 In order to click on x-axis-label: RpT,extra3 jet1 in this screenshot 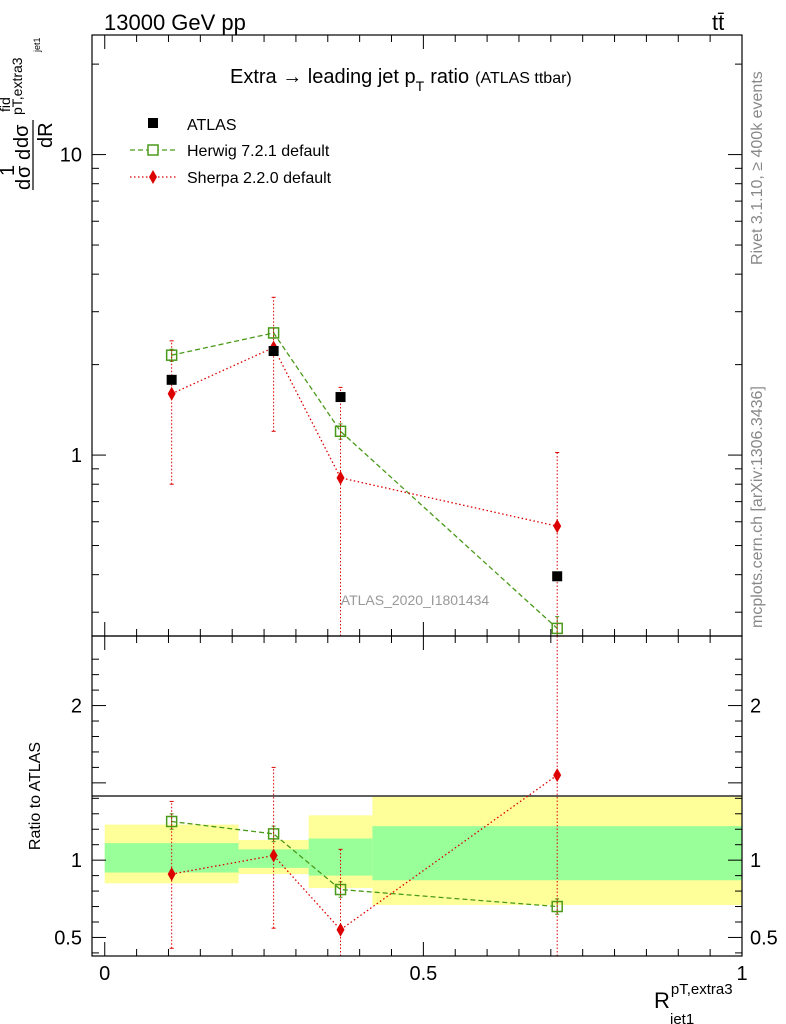, I will do `click(693, 1002)`.